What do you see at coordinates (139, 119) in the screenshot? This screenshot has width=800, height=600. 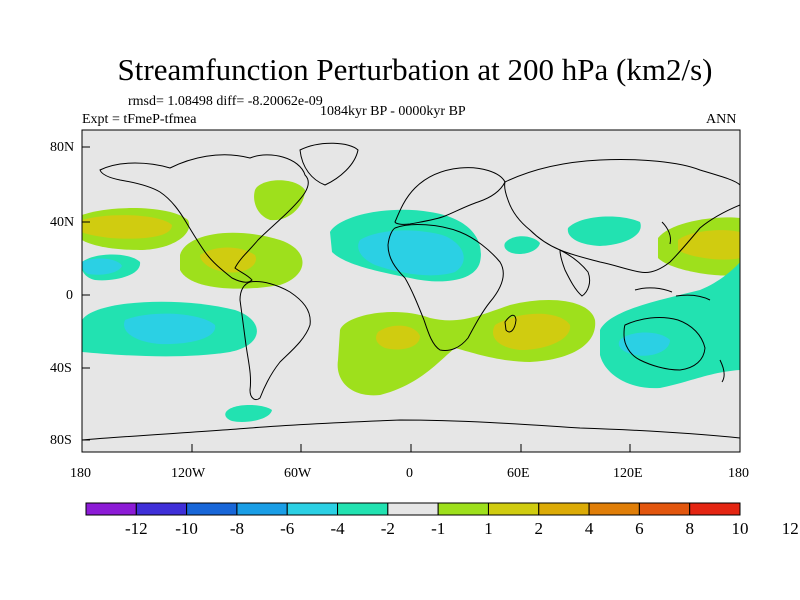 I see `experiment-label: Expt = tFmeP-tfmea` at bounding box center [139, 119].